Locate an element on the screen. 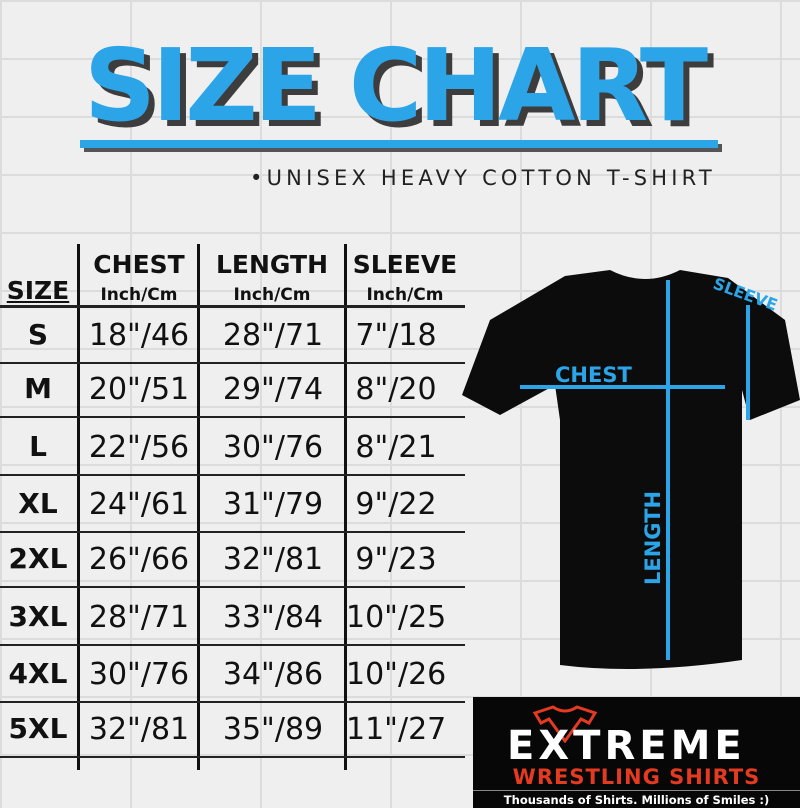  sleeve-cell: 9"/23 is located at coordinates (396, 559).